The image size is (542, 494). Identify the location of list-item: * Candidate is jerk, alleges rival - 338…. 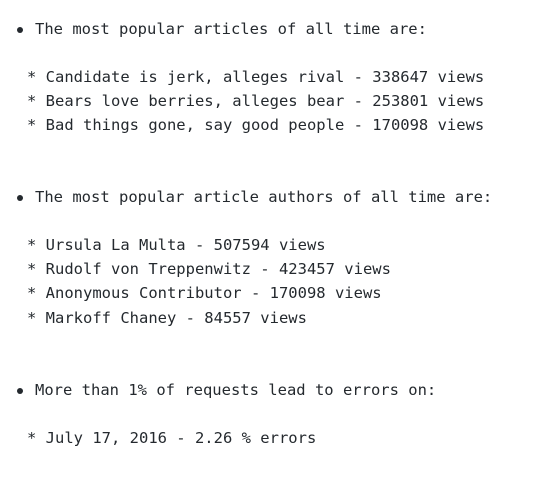
(256, 77).